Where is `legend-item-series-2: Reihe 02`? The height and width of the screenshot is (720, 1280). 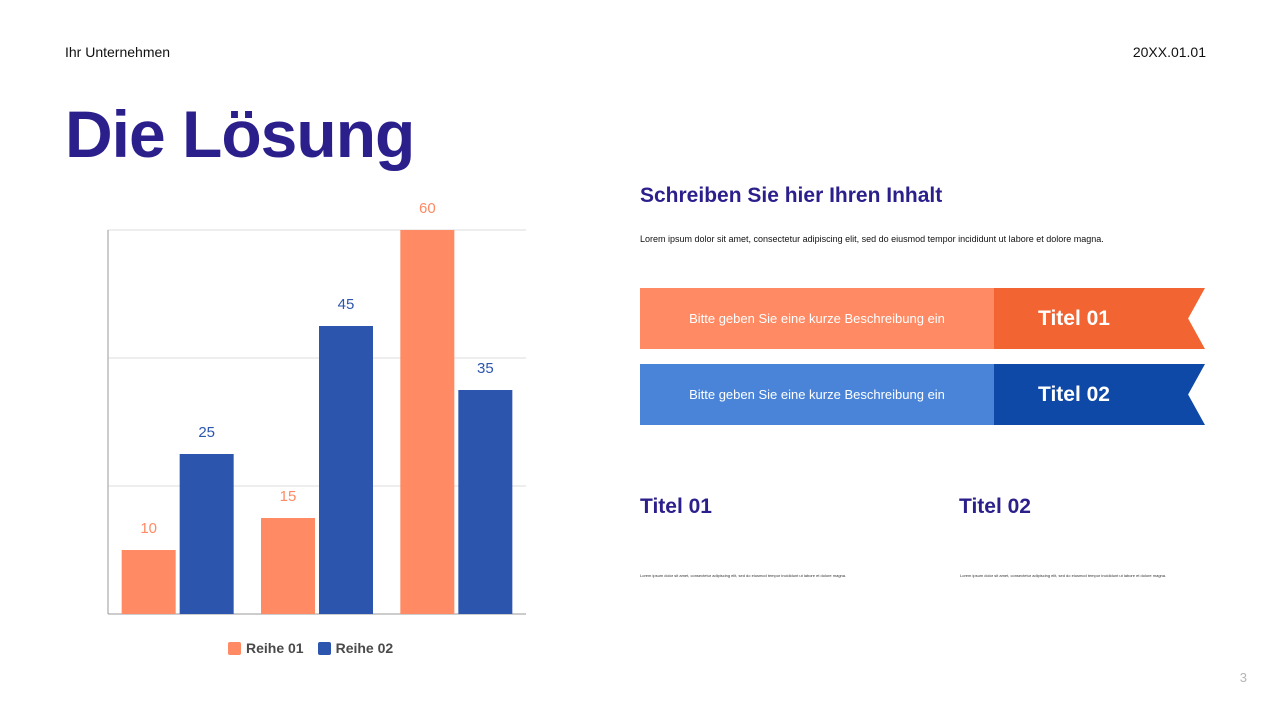
legend-item-series-2: Reihe 02 is located at coordinates (355, 648).